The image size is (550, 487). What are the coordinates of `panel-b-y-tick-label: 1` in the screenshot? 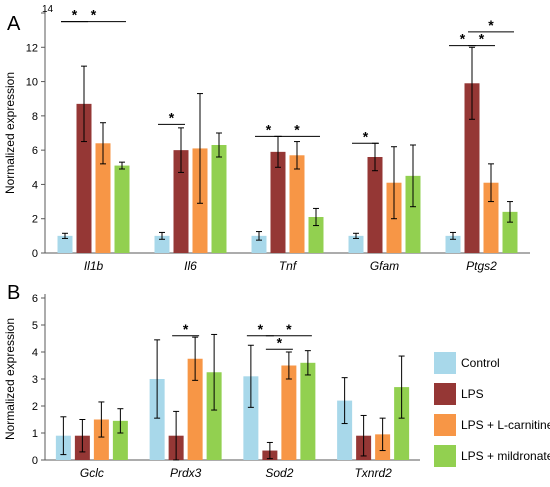 It's located at (35, 434).